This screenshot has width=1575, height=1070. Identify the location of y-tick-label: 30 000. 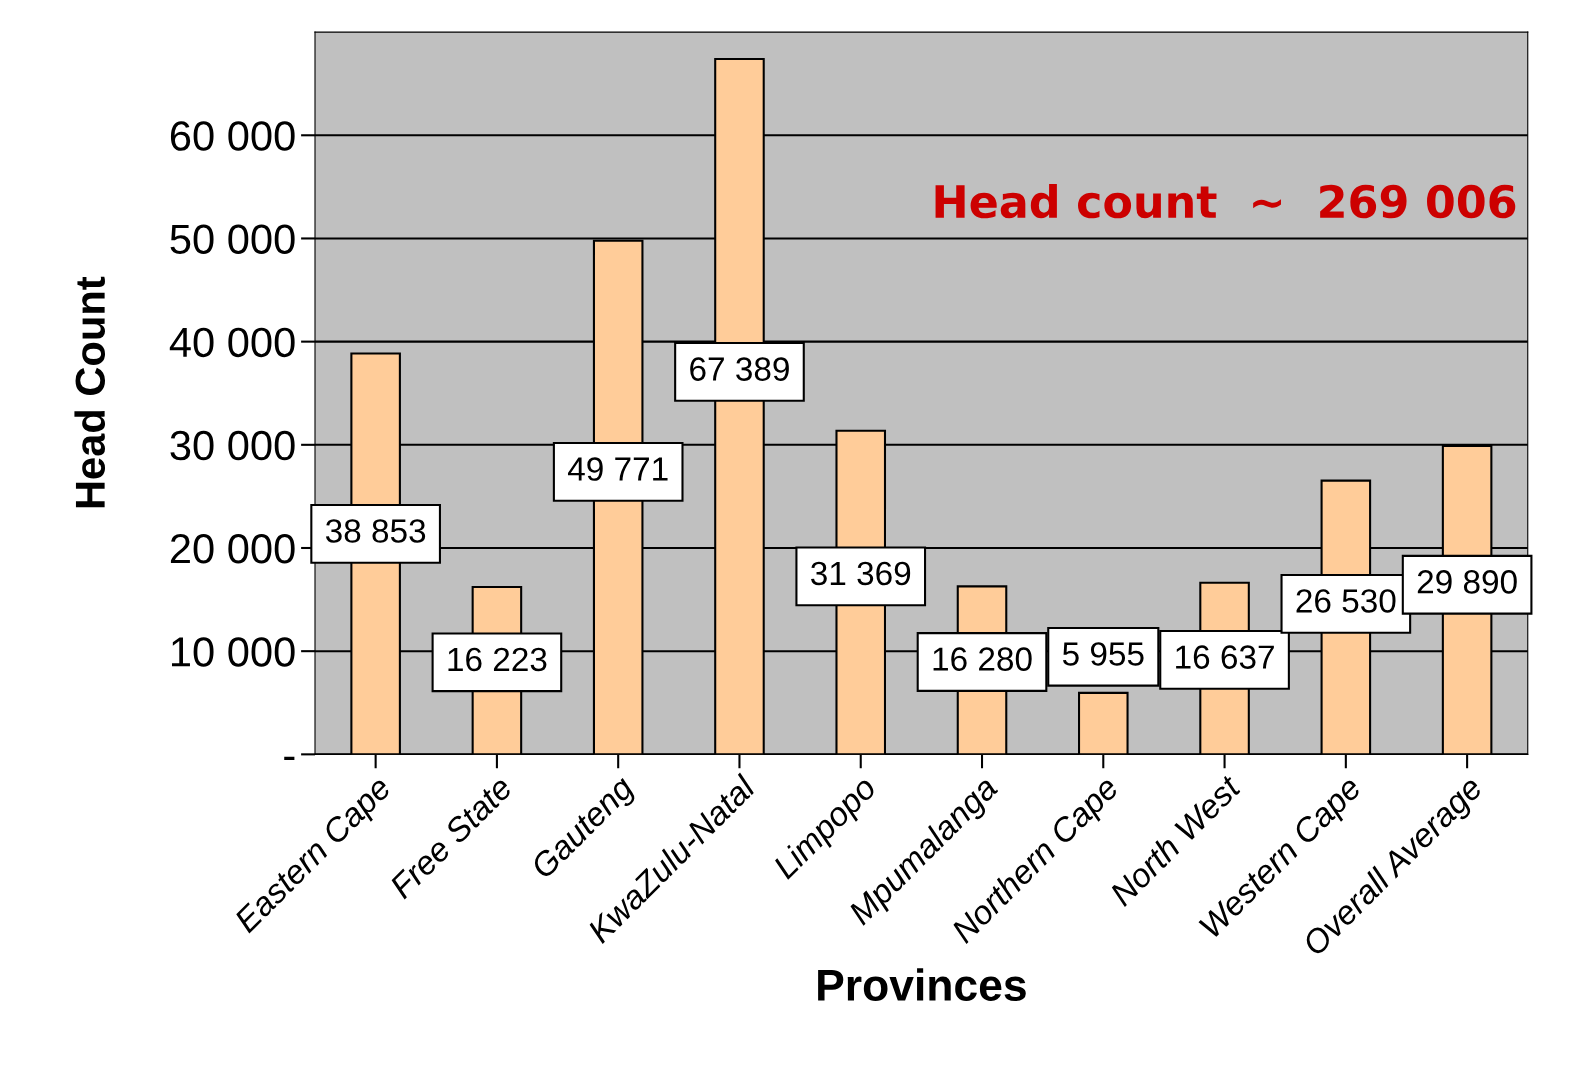
(232, 445).